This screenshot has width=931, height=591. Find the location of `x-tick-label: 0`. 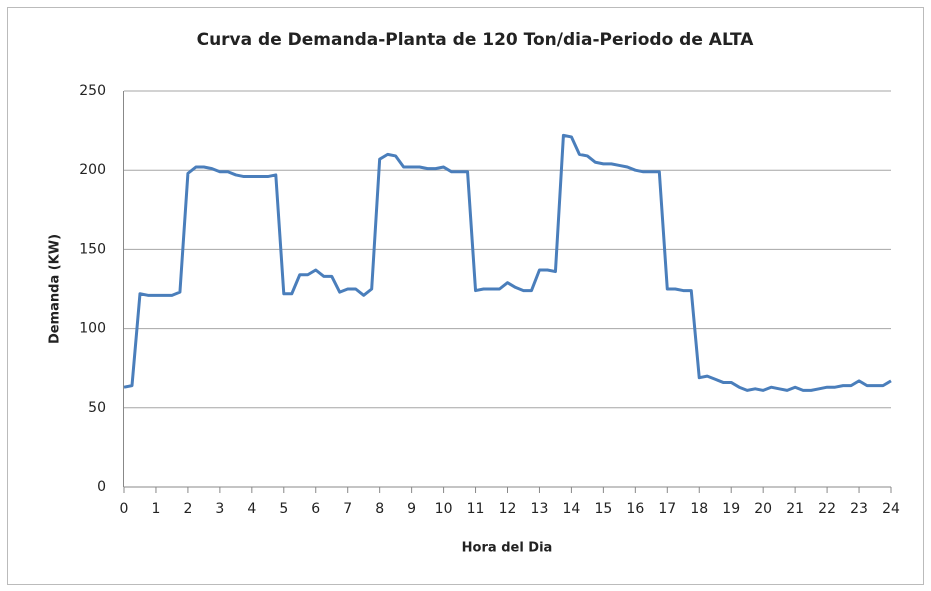

x-tick-label: 0 is located at coordinates (124, 509).